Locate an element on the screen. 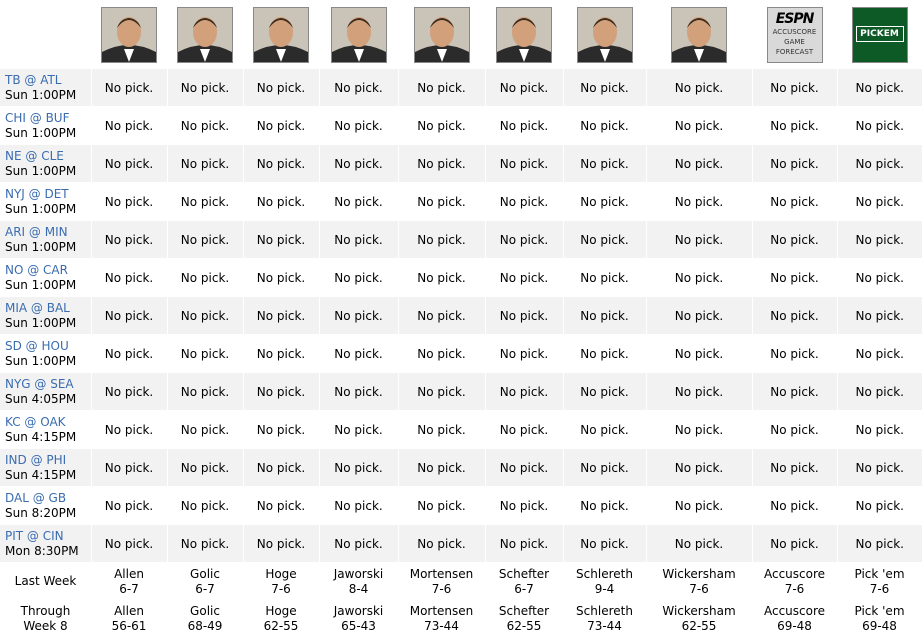 The image size is (922, 637). matchup-link: NYG @ SEA is located at coordinates (39, 383).